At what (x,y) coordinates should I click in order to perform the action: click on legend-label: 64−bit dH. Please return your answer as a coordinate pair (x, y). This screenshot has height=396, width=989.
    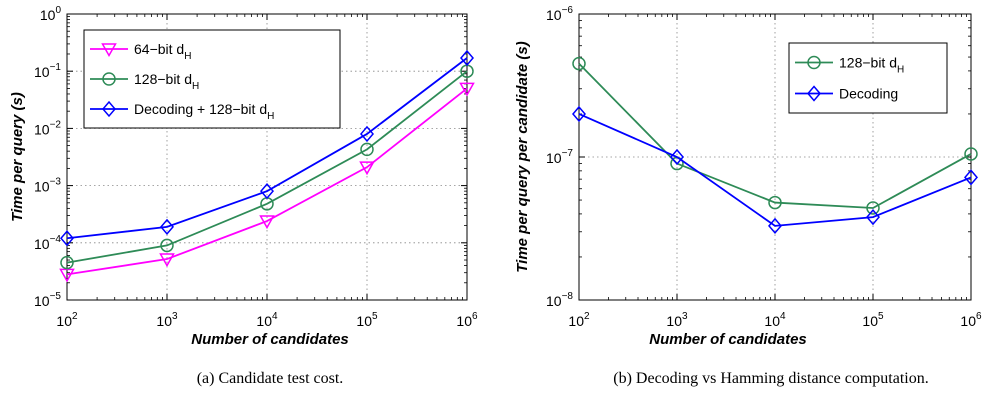
    Looking at the image, I should click on (162, 51).